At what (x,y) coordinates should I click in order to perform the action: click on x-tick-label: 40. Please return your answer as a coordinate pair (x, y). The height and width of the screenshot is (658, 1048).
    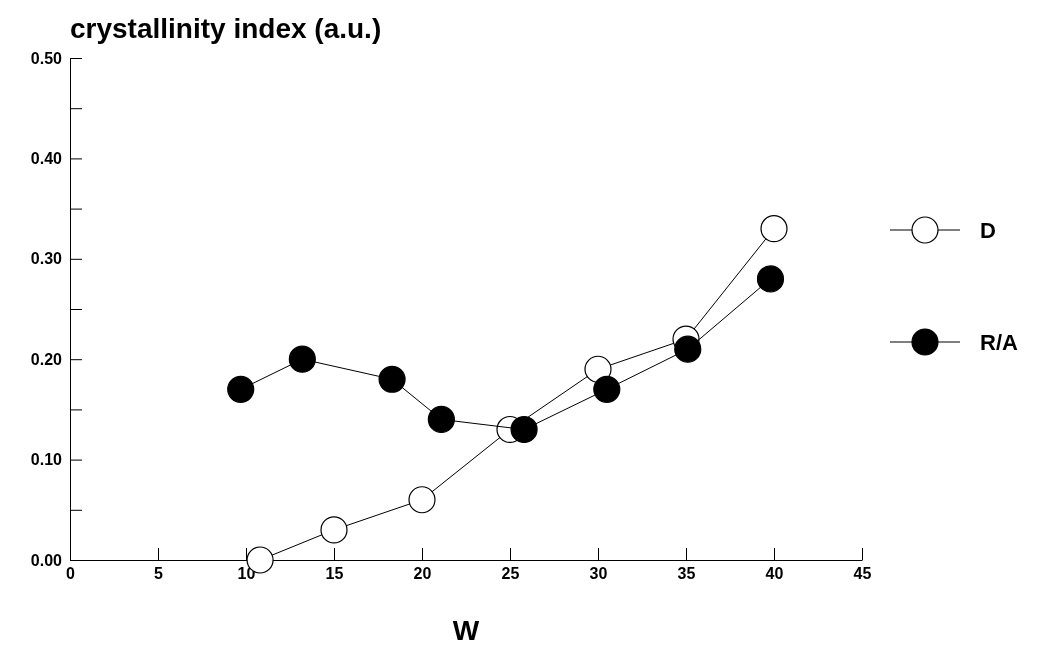
    Looking at the image, I should click on (774, 574).